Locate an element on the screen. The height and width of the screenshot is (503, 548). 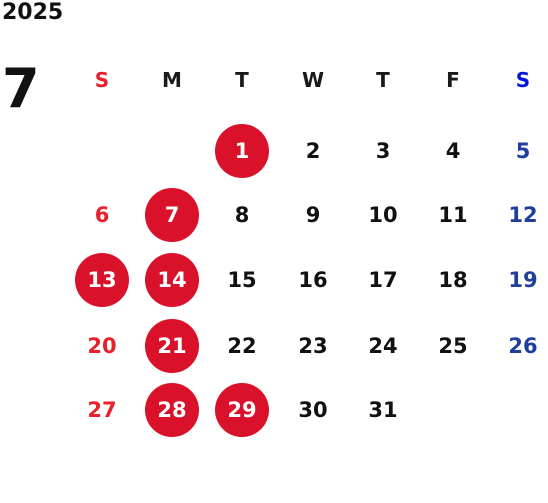
calendar-day: 24 is located at coordinates (383, 346).